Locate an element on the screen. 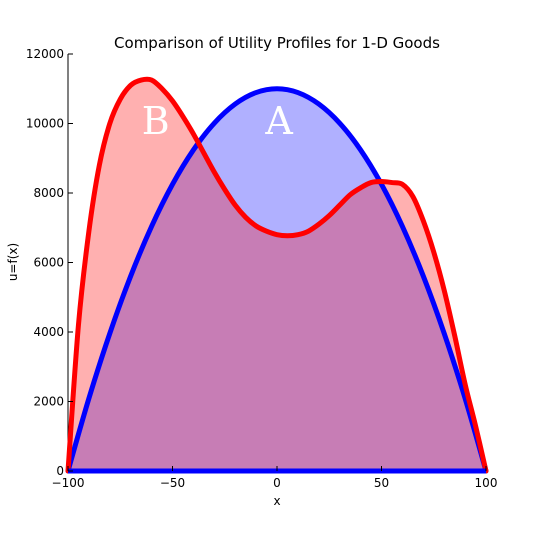 This screenshot has width=540, height=540. x-tick-label: 50 is located at coordinates (381, 483).